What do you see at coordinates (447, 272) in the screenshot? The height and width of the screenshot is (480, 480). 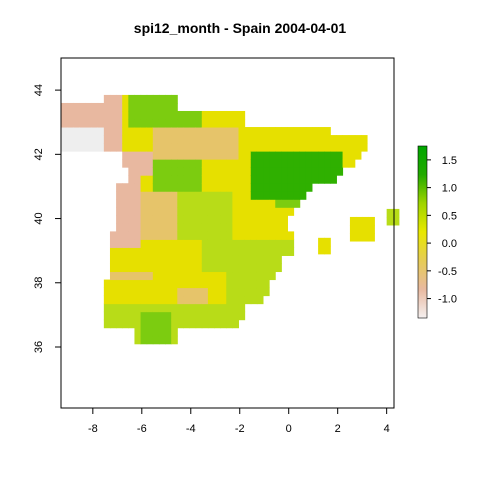 I see `legend-tick-label: -0.5` at bounding box center [447, 272].